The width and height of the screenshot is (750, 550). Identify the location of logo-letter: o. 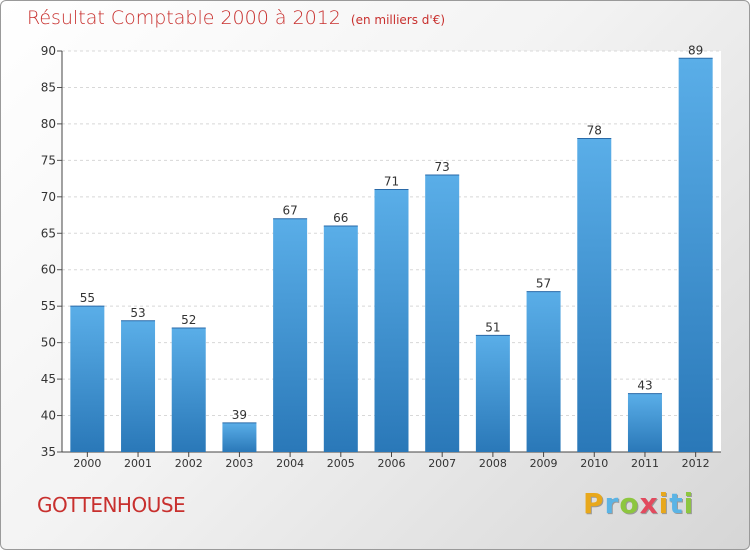
(629, 503).